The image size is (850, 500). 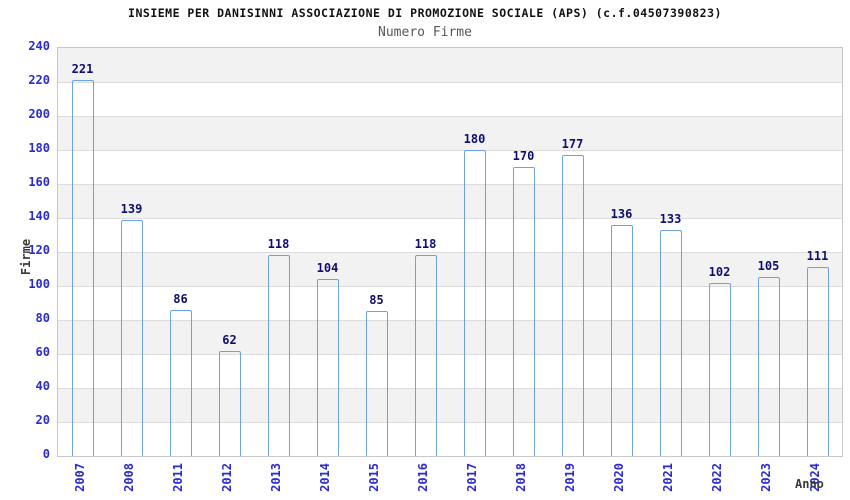 I want to click on bar-value-label: 177, so click(x=572, y=144).